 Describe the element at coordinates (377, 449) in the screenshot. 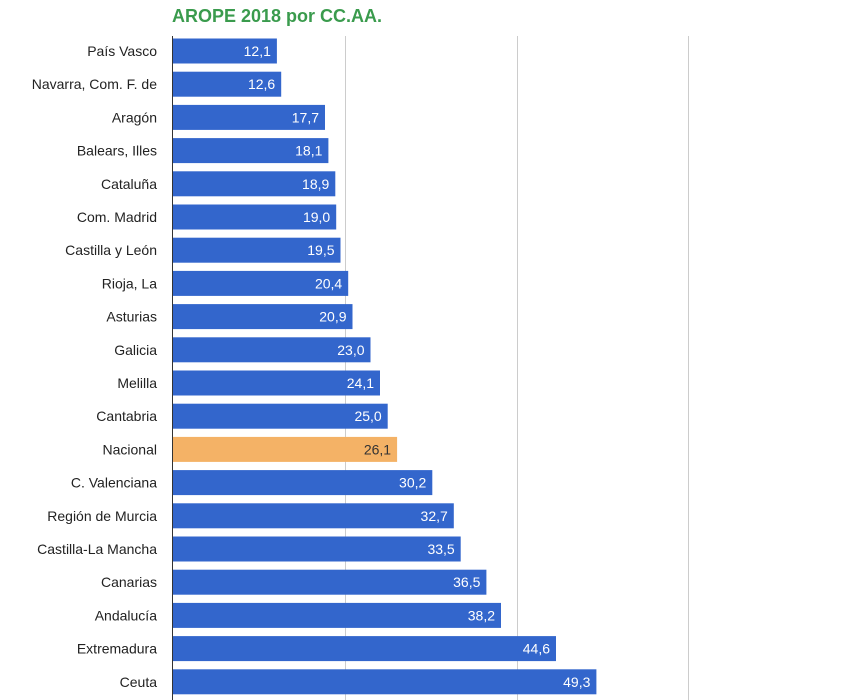

I see `data-label: 26,1` at that location.